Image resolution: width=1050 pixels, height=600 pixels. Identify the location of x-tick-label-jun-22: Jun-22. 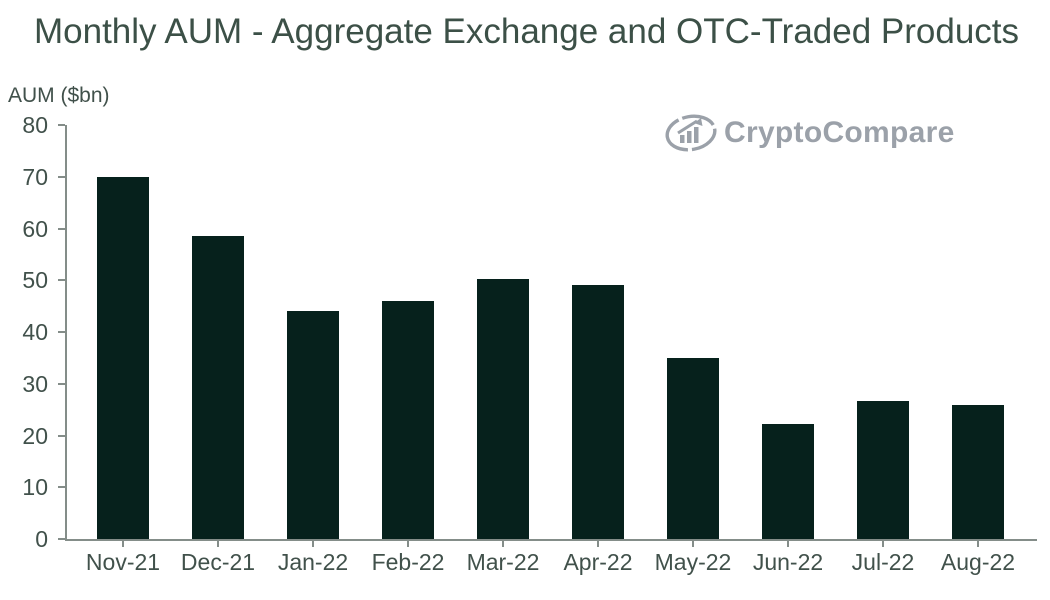
(788, 562).